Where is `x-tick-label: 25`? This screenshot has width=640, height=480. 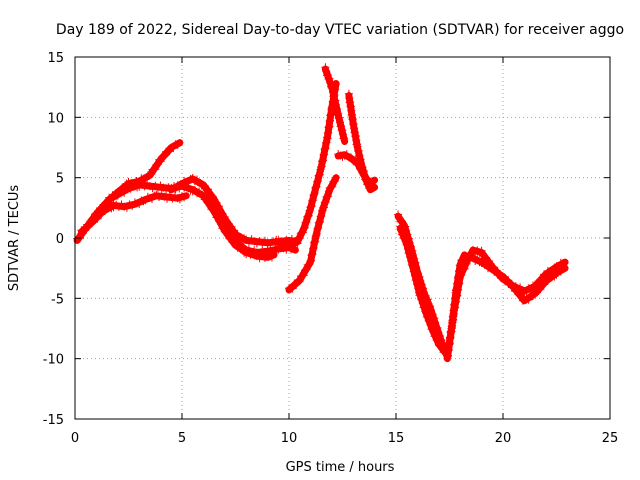 x-tick-label: 25 is located at coordinates (610, 438).